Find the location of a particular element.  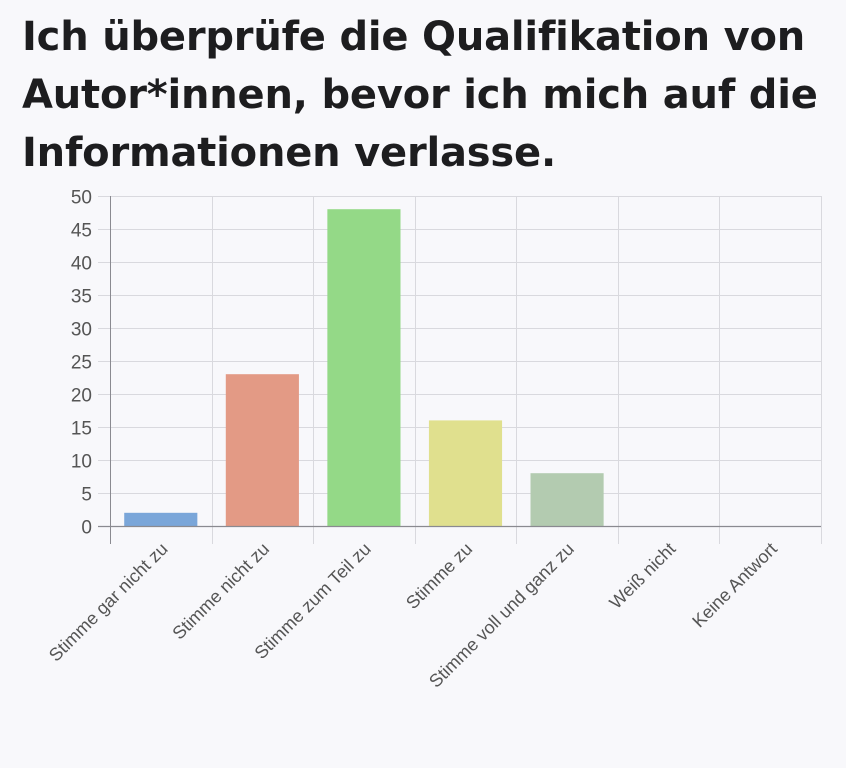

y-tick-label: 20 is located at coordinates (81, 396).